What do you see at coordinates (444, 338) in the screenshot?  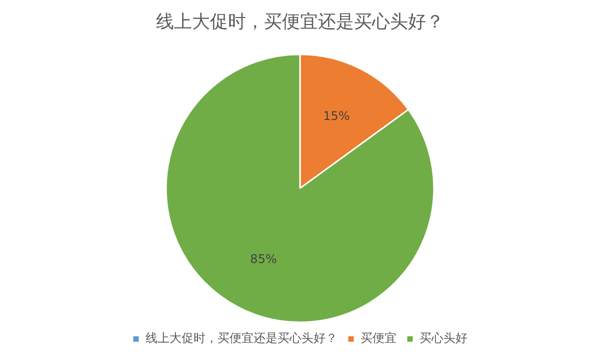 I see `legend-label: 买心头好` at bounding box center [444, 338].